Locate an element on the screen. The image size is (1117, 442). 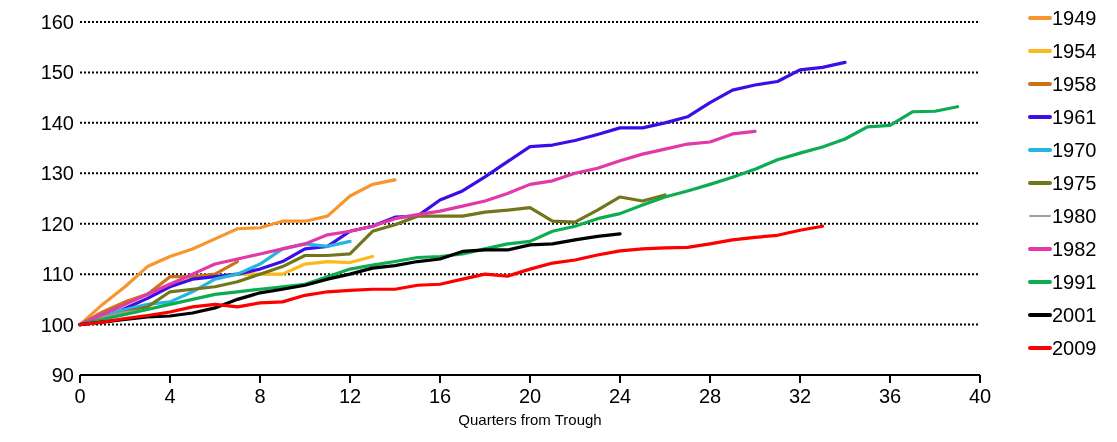
y-tick-label: 130 is located at coordinates (57, 173).